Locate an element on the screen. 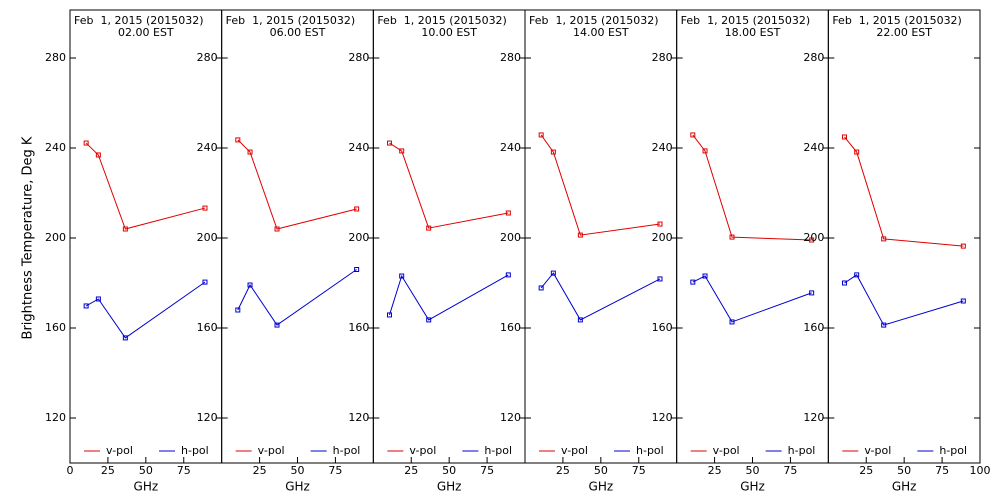  panel-frame is located at coordinates (904, 236).